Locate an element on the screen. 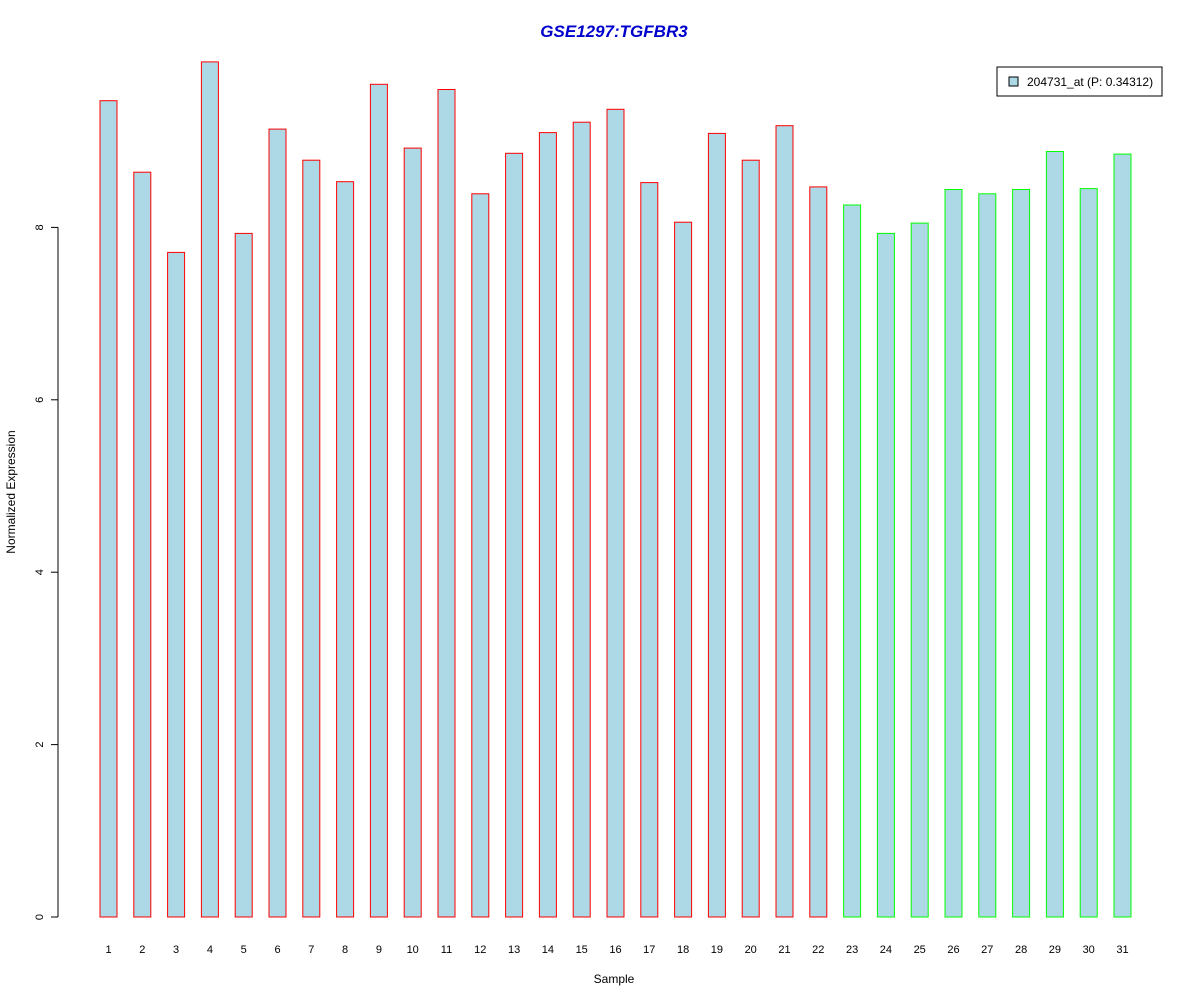 This screenshot has height=1000, width=1200. y-tick-label: 6 is located at coordinates (40, 400).